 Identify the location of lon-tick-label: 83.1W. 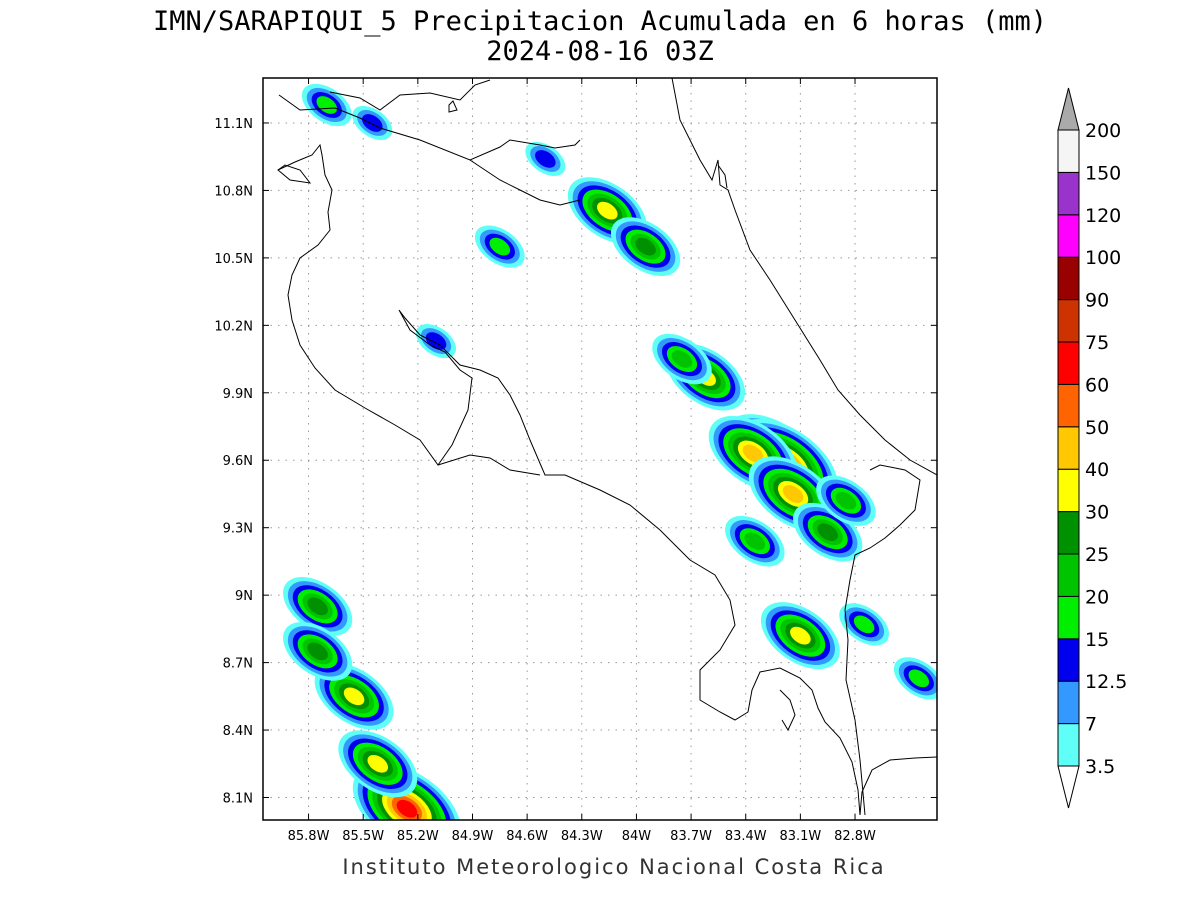
(800, 836).